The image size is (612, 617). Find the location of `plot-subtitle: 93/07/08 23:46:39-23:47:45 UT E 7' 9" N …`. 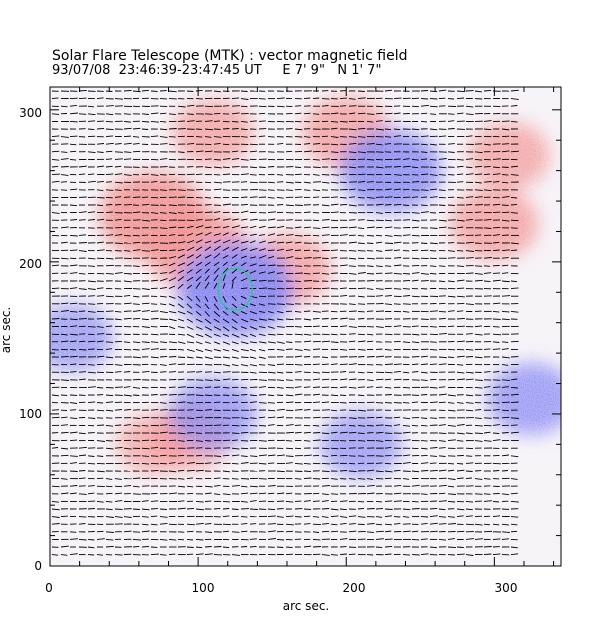

plot-subtitle: 93/07/08 23:46:39-23:47:45 UT E 7' 9" N … is located at coordinates (217, 70).